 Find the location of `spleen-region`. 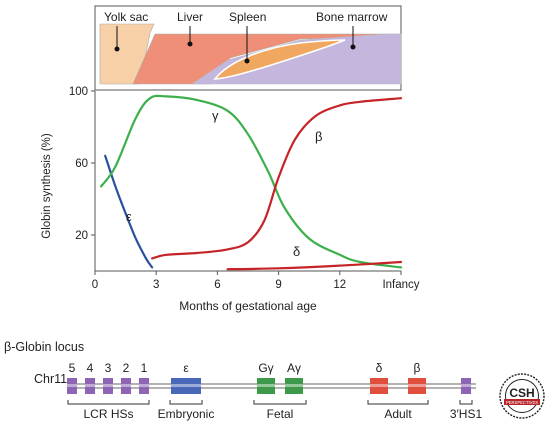

spleen-region is located at coordinates (279, 59).